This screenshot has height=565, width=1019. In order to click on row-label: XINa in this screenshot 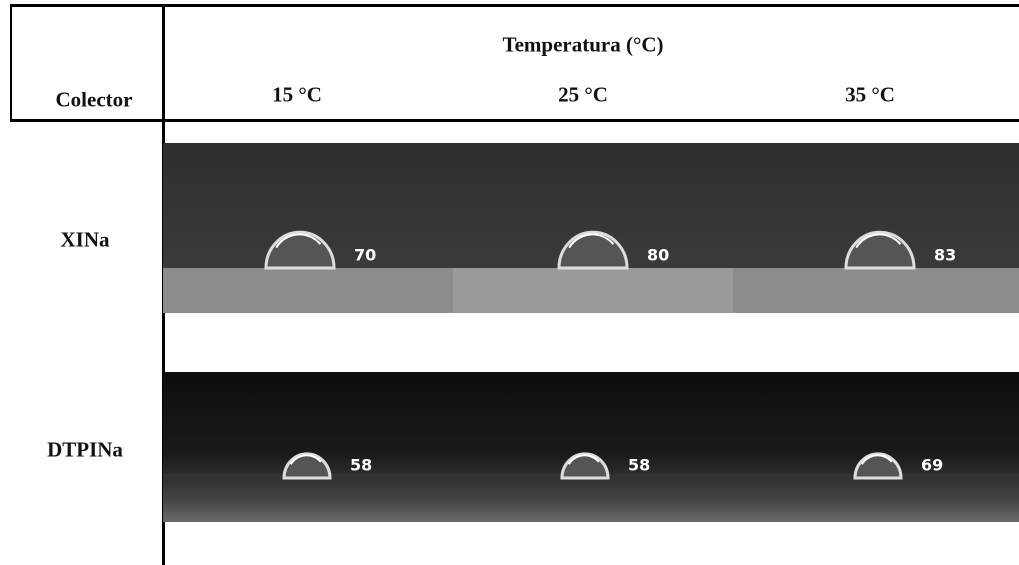, I will do `click(85, 239)`.